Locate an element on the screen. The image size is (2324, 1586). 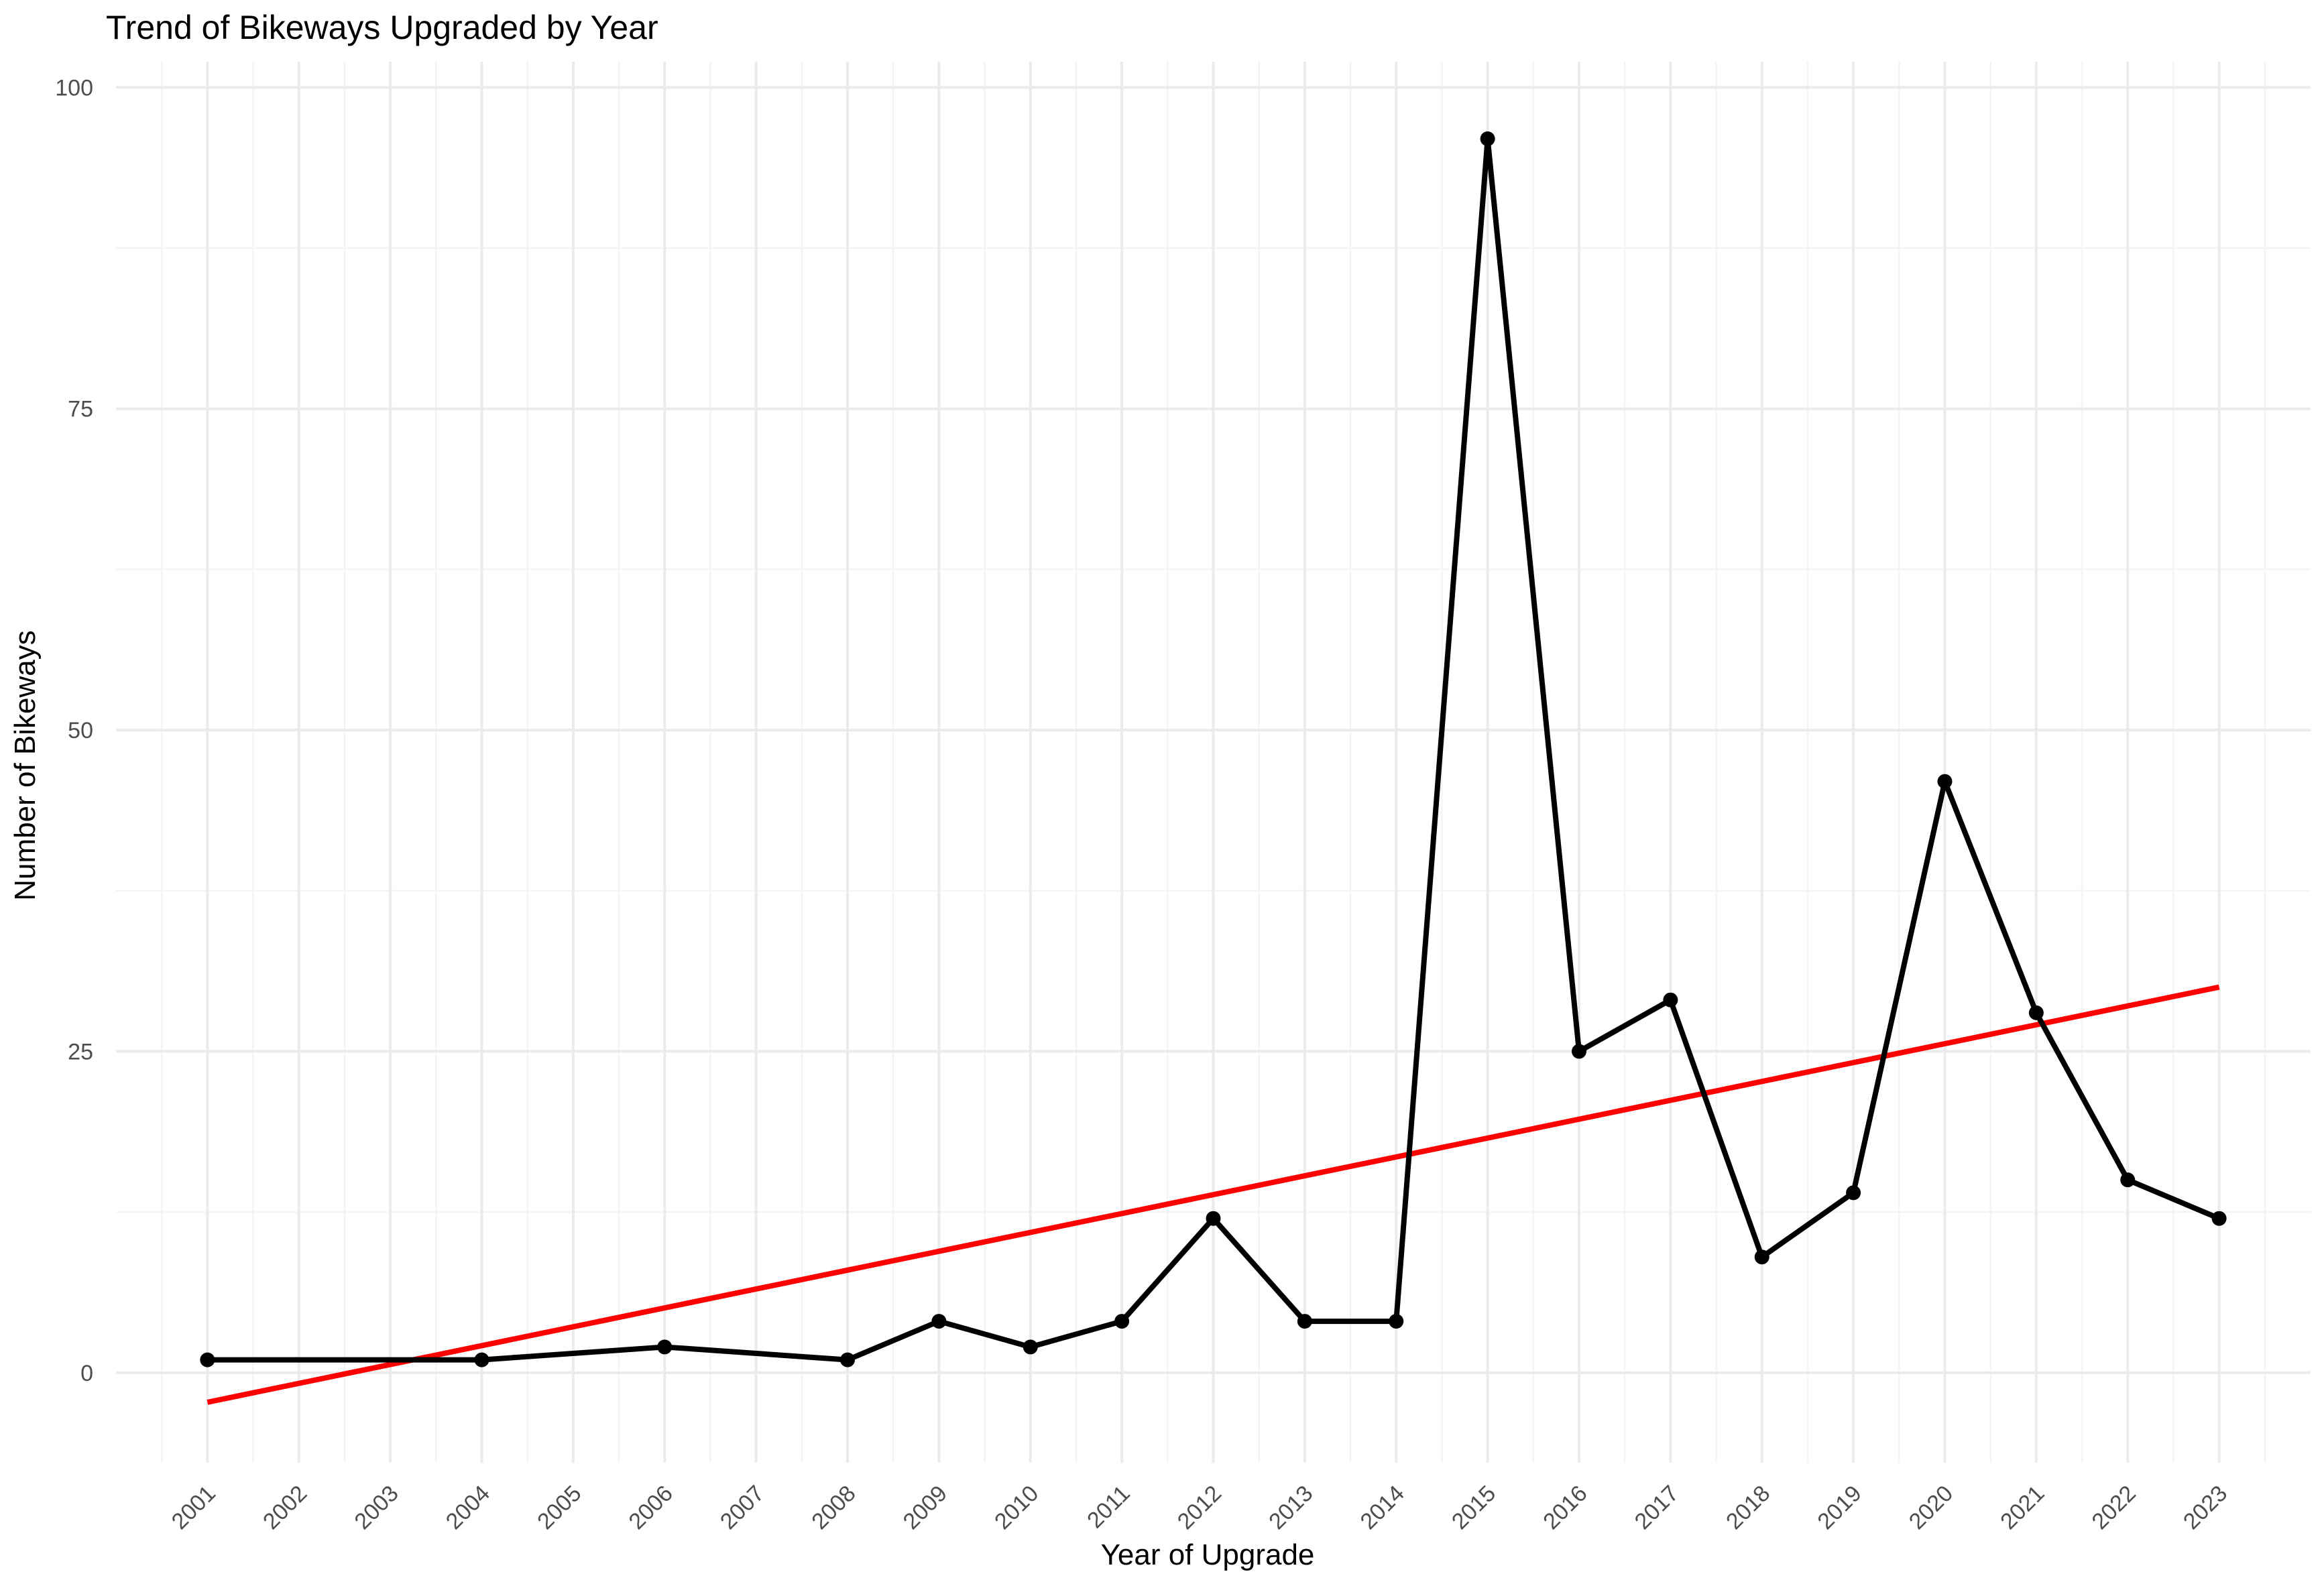
x-tick-label: 2023 is located at coordinates (2205, 1508).